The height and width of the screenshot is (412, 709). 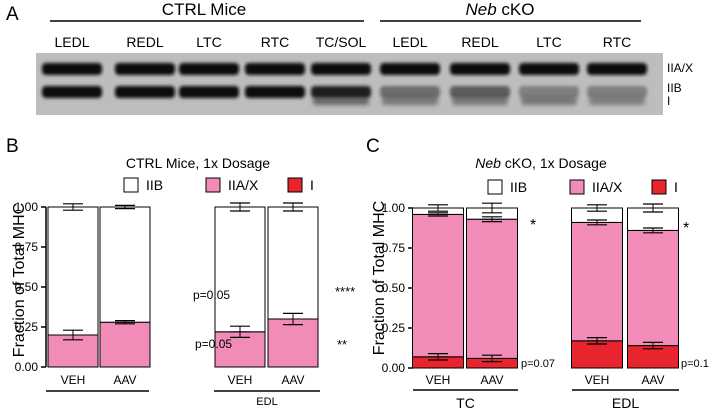 What do you see at coordinates (695, 364) in the screenshot?
I see `annotation: p=0.1` at bounding box center [695, 364].